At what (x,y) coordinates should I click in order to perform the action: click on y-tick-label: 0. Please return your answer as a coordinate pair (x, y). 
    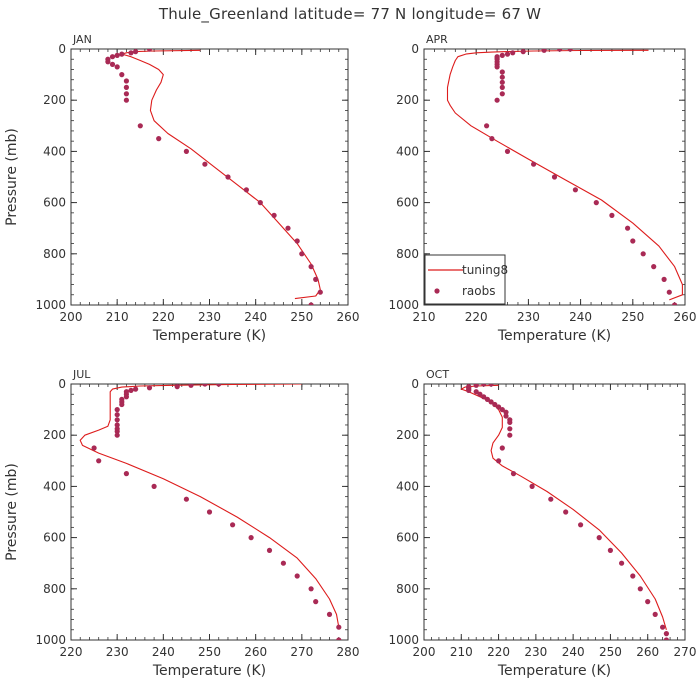
    Looking at the image, I should click on (415, 49).